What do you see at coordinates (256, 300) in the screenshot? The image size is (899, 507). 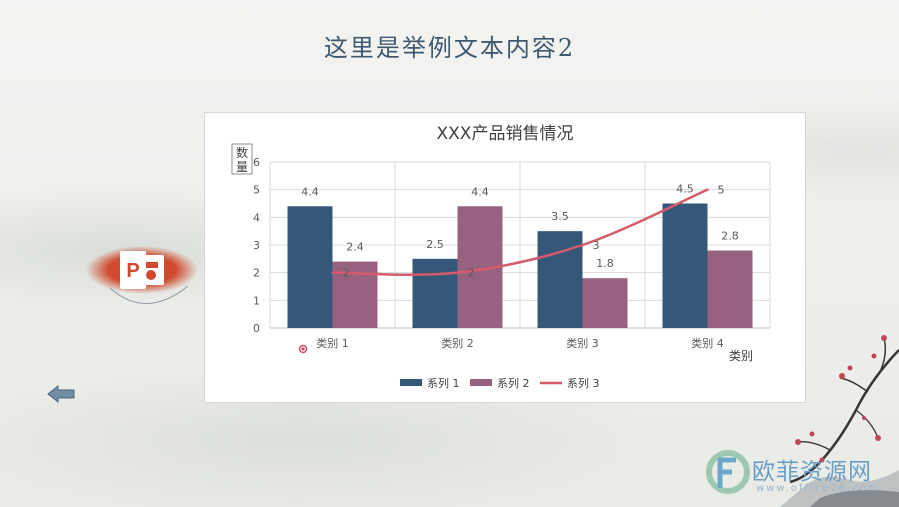 I see `y-tick-label: 1` at bounding box center [256, 300].